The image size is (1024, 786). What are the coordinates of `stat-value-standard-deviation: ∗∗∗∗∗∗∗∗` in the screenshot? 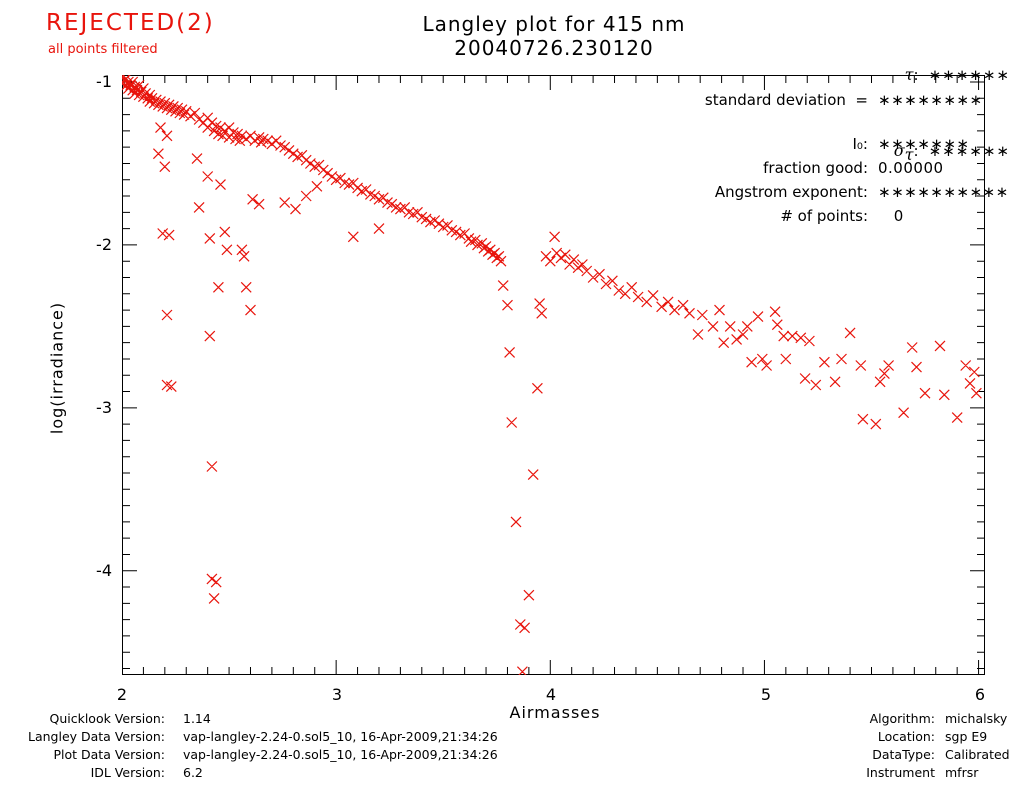 It's located at (930, 100).